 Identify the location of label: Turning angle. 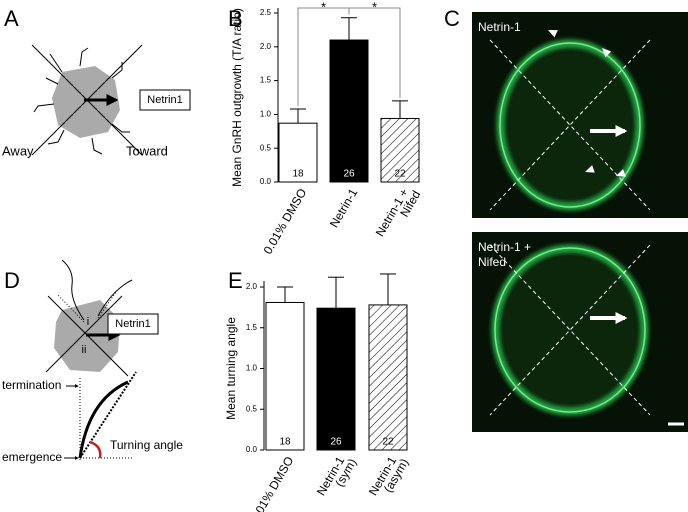
(146, 445).